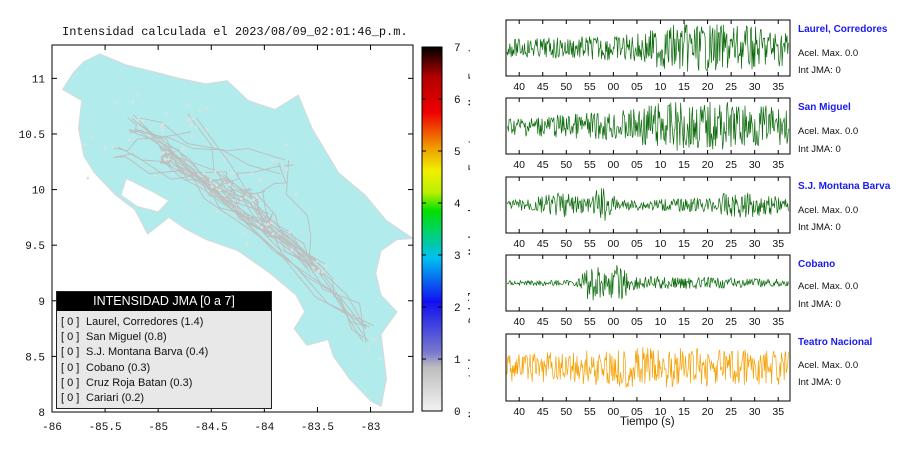 The height and width of the screenshot is (465, 910). Describe the element at coordinates (164, 368) in the screenshot. I see `legend-row: [ 0 ] Cobano (0.3)` at that location.